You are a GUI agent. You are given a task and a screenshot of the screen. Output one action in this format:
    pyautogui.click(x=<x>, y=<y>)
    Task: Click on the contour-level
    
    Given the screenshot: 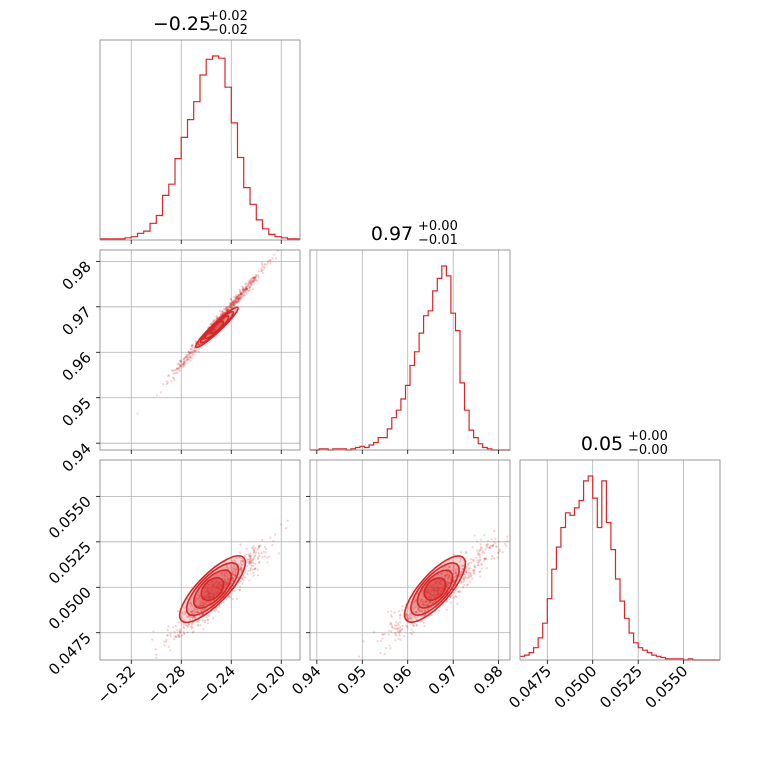 What is the action you would take?
    pyautogui.click(x=435, y=589)
    